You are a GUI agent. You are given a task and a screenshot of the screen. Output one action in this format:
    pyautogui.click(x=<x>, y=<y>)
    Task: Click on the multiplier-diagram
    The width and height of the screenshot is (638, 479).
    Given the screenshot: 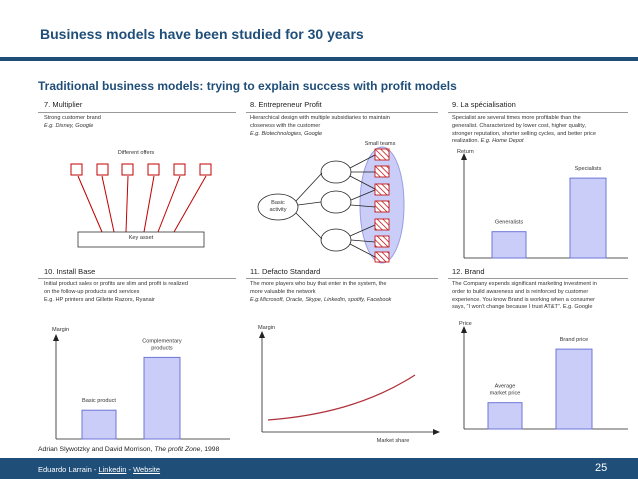 What is the action you would take?
    pyautogui.click(x=141, y=205)
    